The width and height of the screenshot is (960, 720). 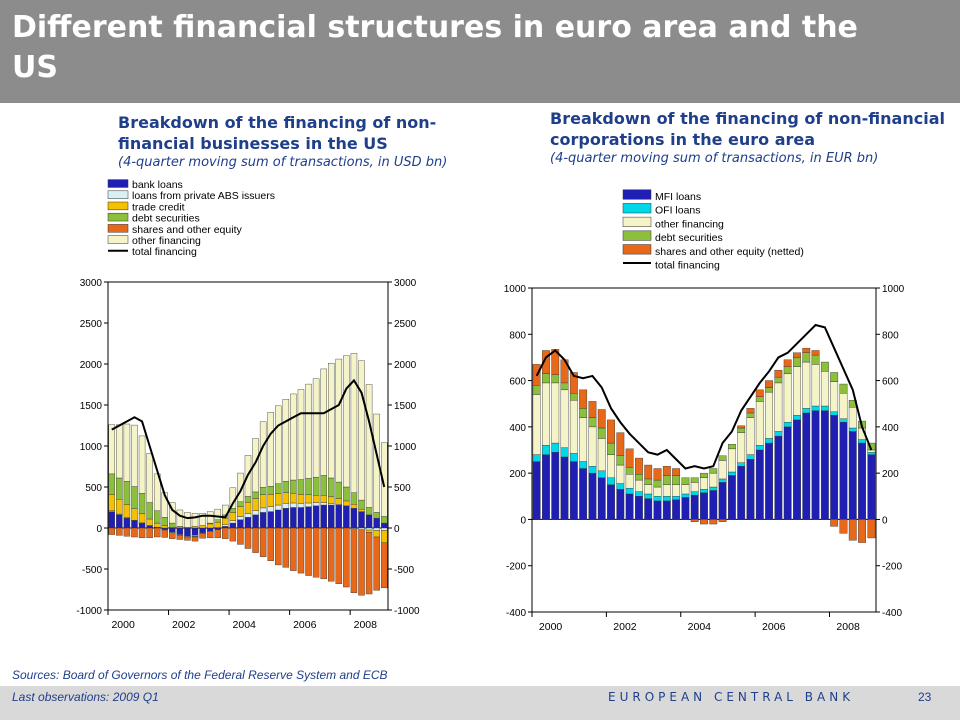 I want to click on ecb-wordmark: EUROPEAN CENTRAL BANK, so click(x=731, y=697).